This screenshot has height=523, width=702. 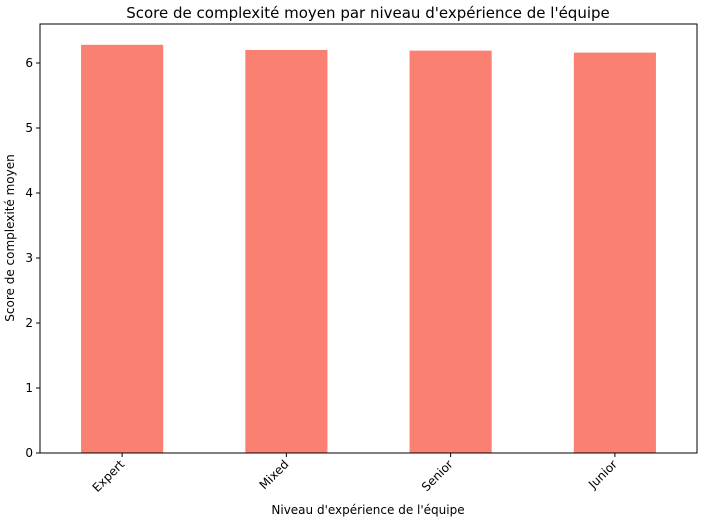 What do you see at coordinates (29, 63) in the screenshot?
I see `y-tick-label: 6` at bounding box center [29, 63].